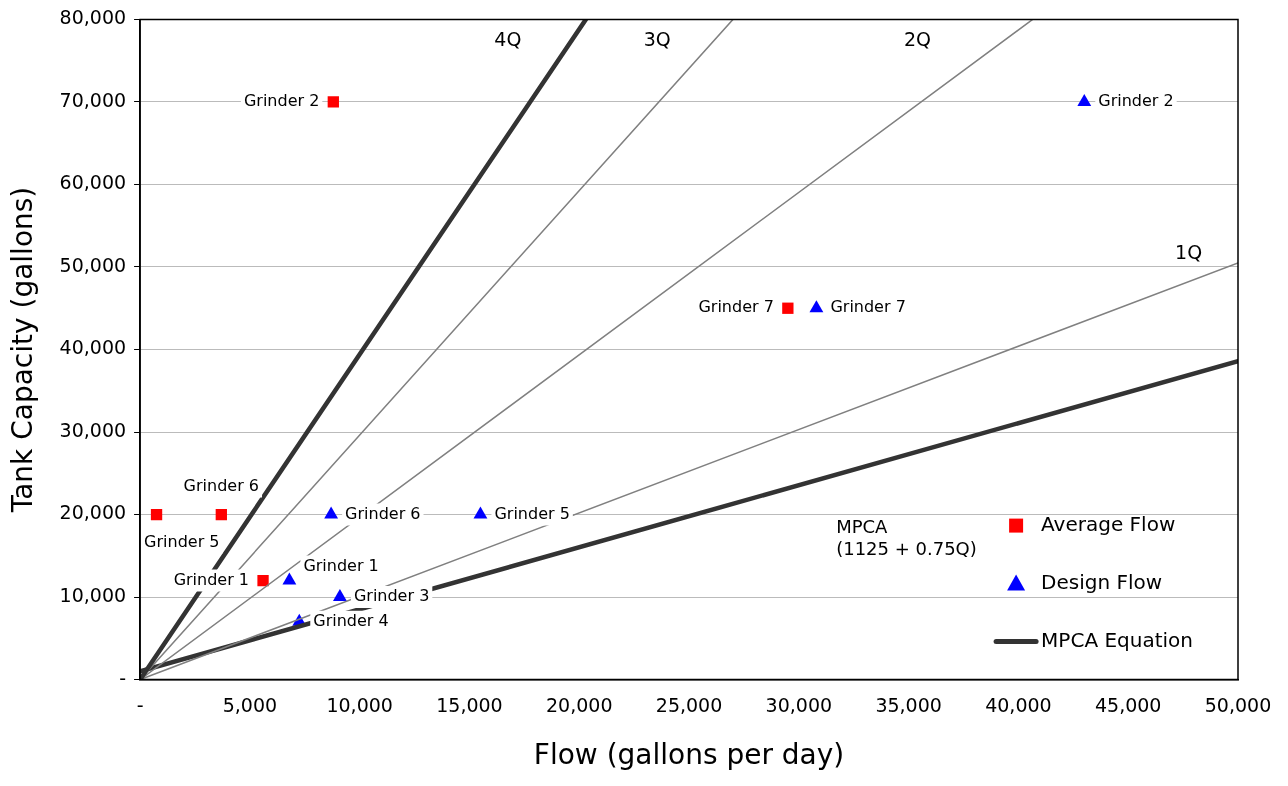 Image resolution: width=1288 pixels, height=786 pixels. I want to click on y-tick-label: 80,000, so click(93, 17).